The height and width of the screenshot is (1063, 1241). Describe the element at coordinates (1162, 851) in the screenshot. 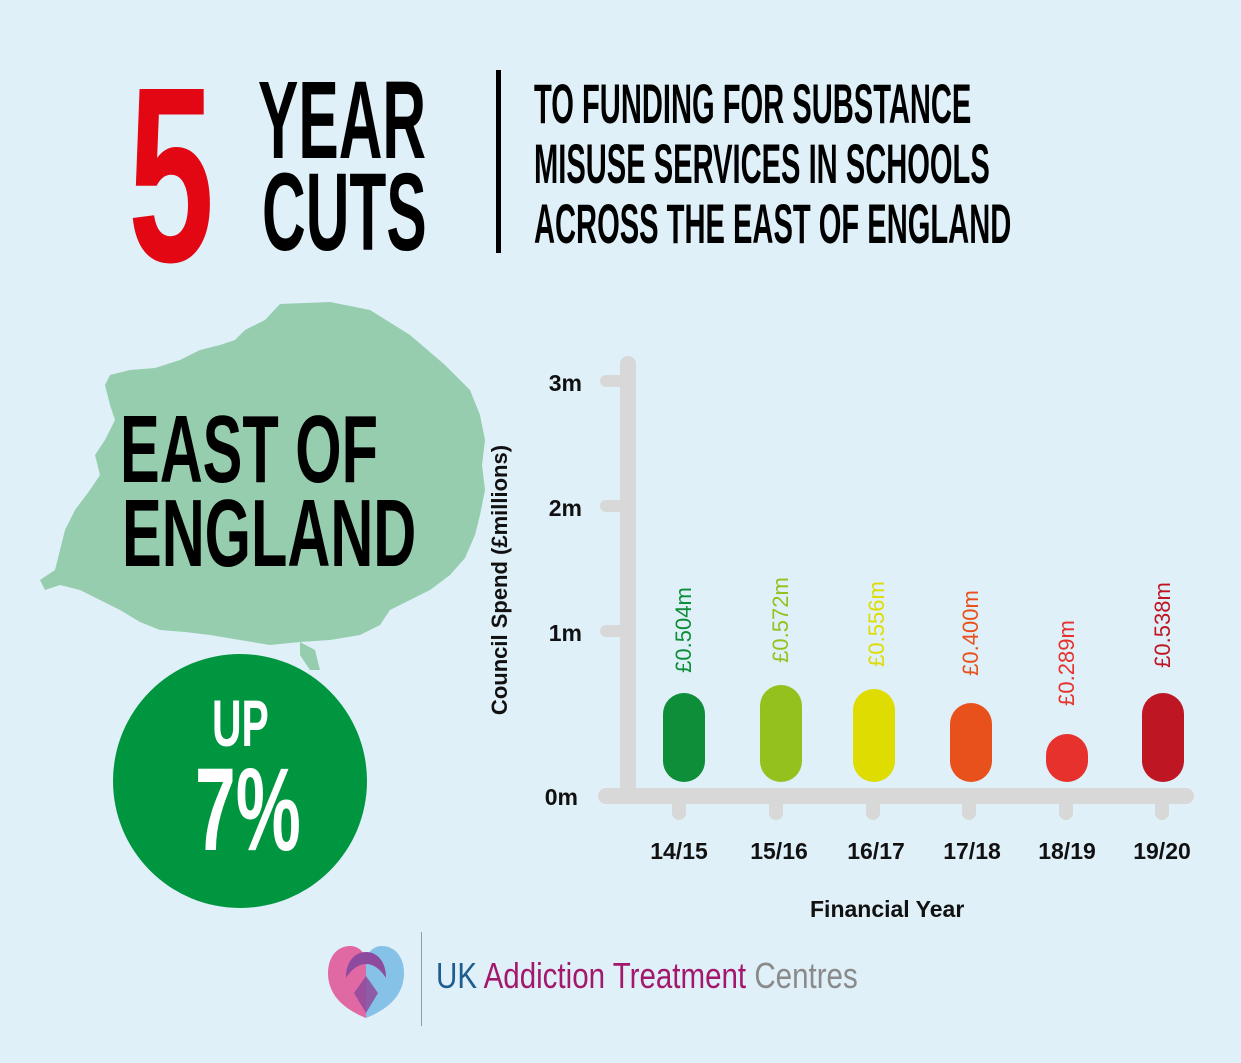

I see `x-tick-label: 19/20` at that location.